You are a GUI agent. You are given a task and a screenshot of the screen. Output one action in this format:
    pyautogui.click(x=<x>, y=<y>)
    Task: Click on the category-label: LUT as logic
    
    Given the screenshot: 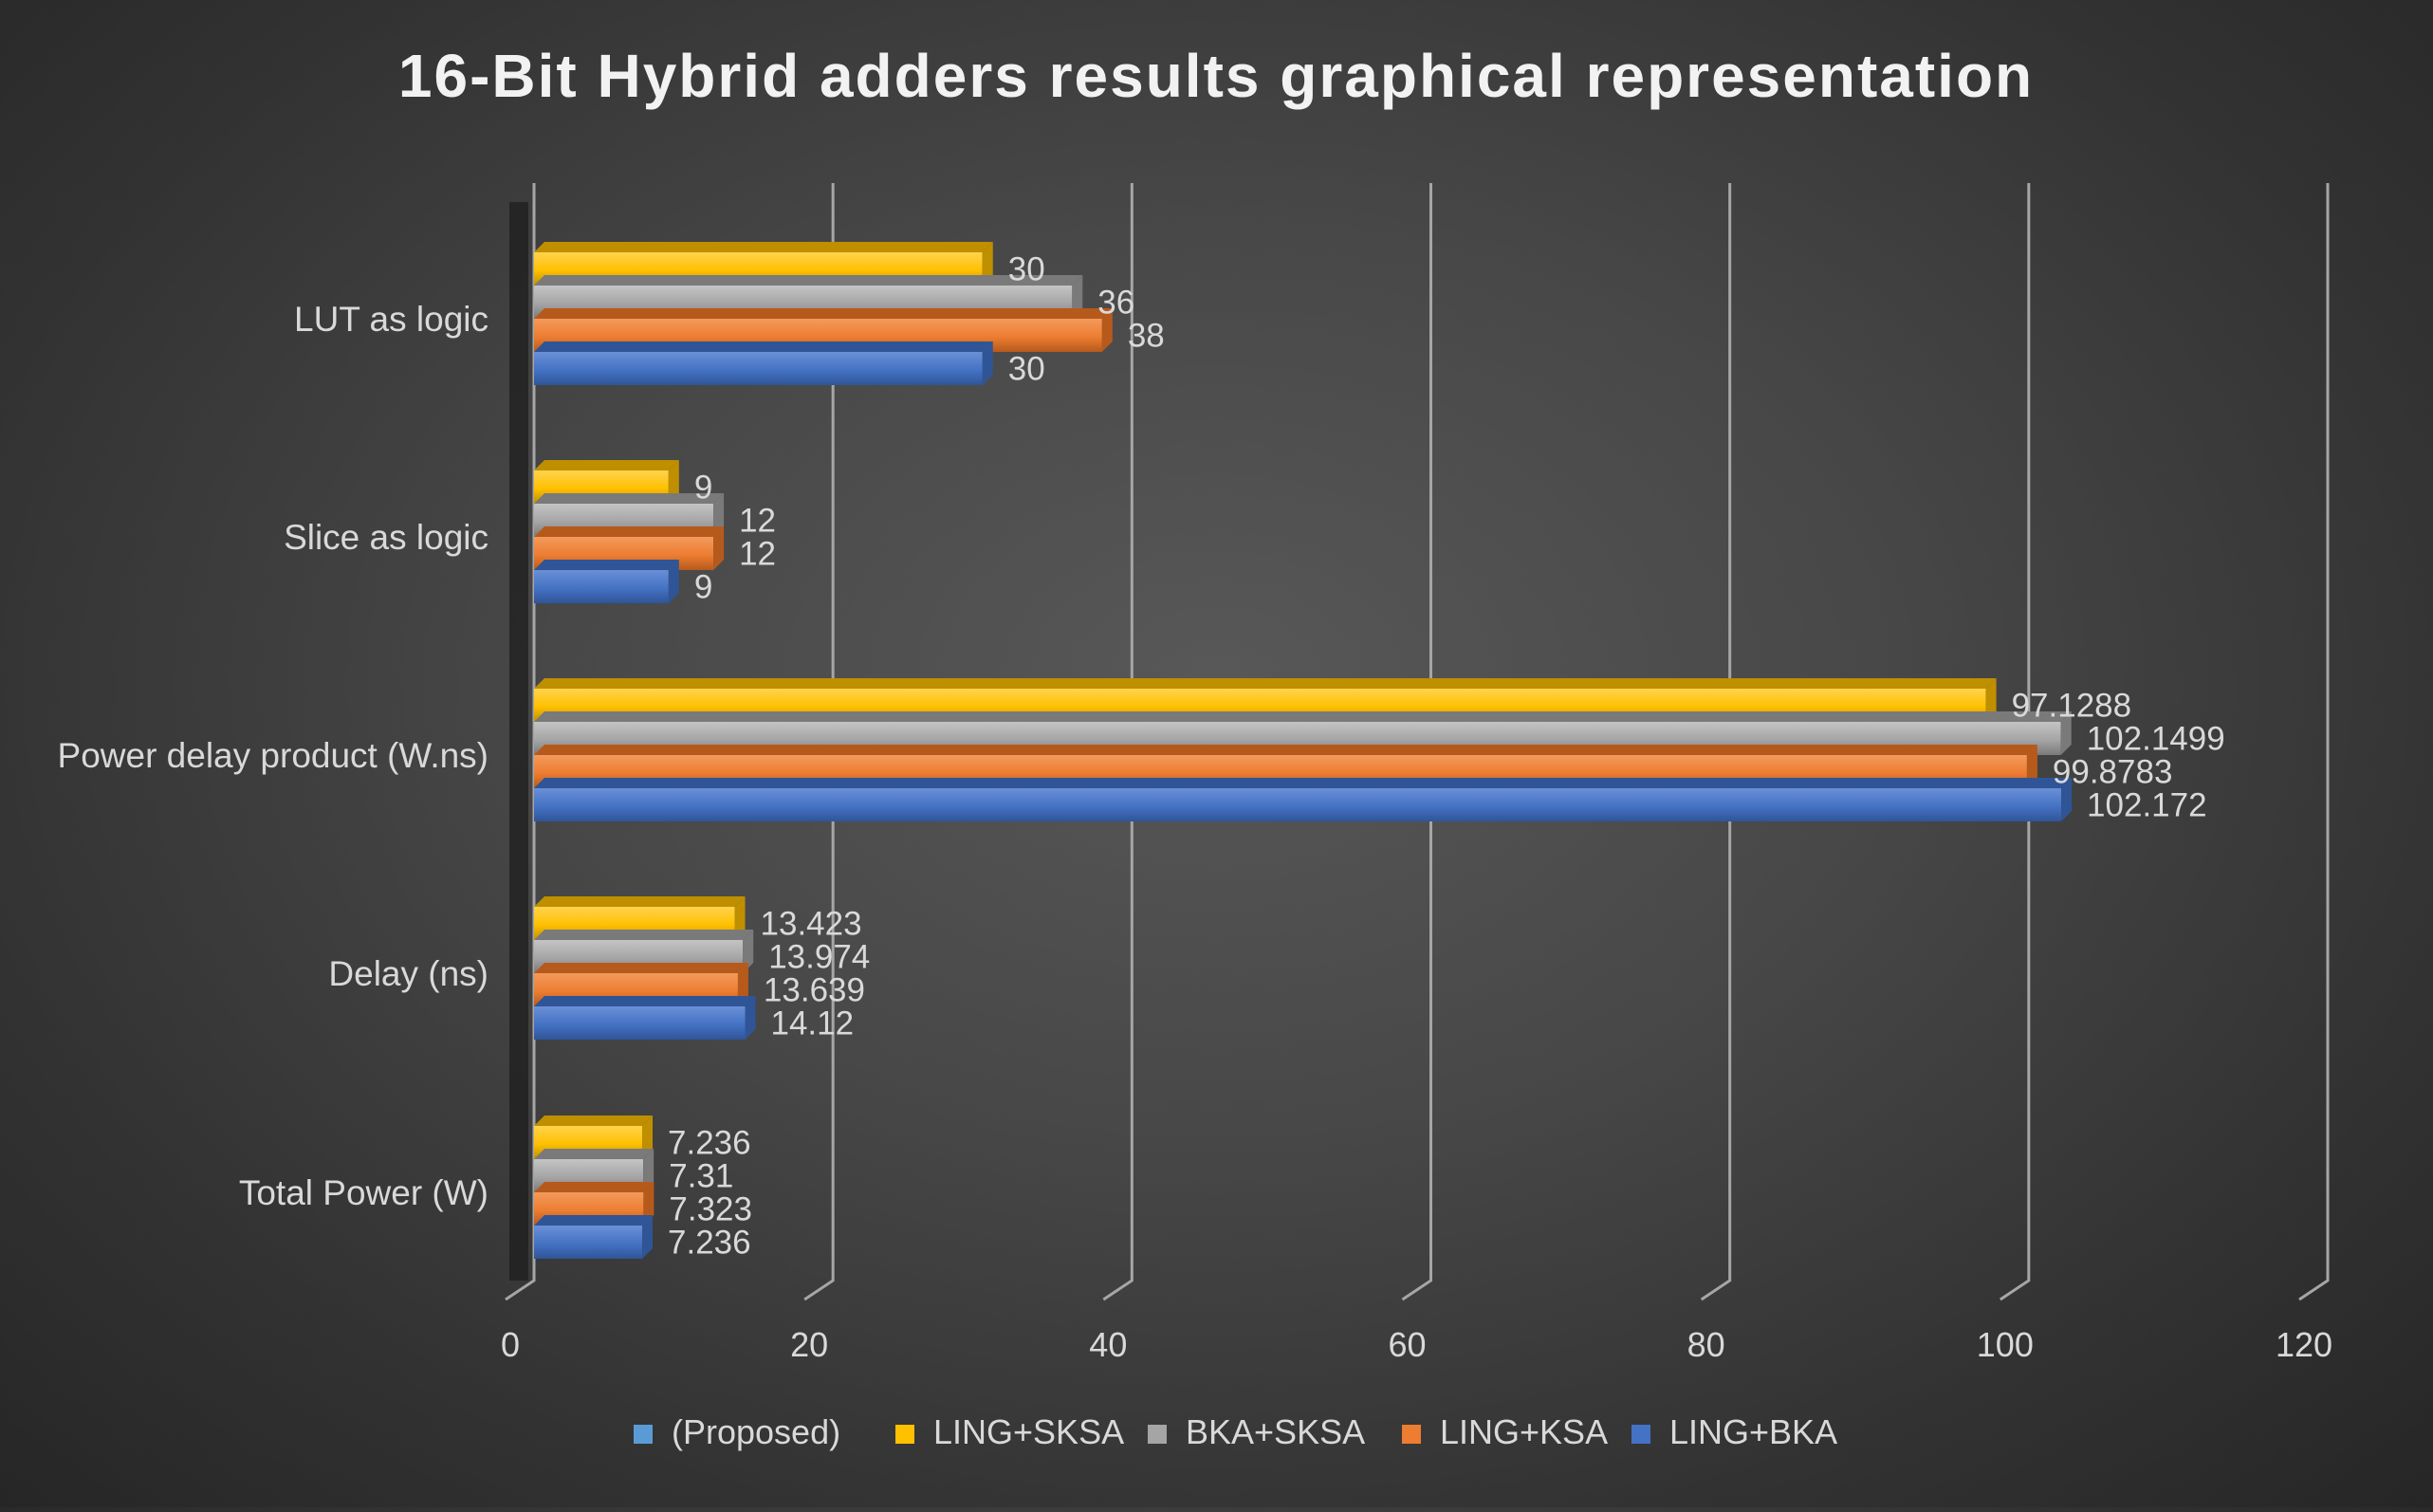 What is the action you would take?
    pyautogui.click(x=391, y=319)
    